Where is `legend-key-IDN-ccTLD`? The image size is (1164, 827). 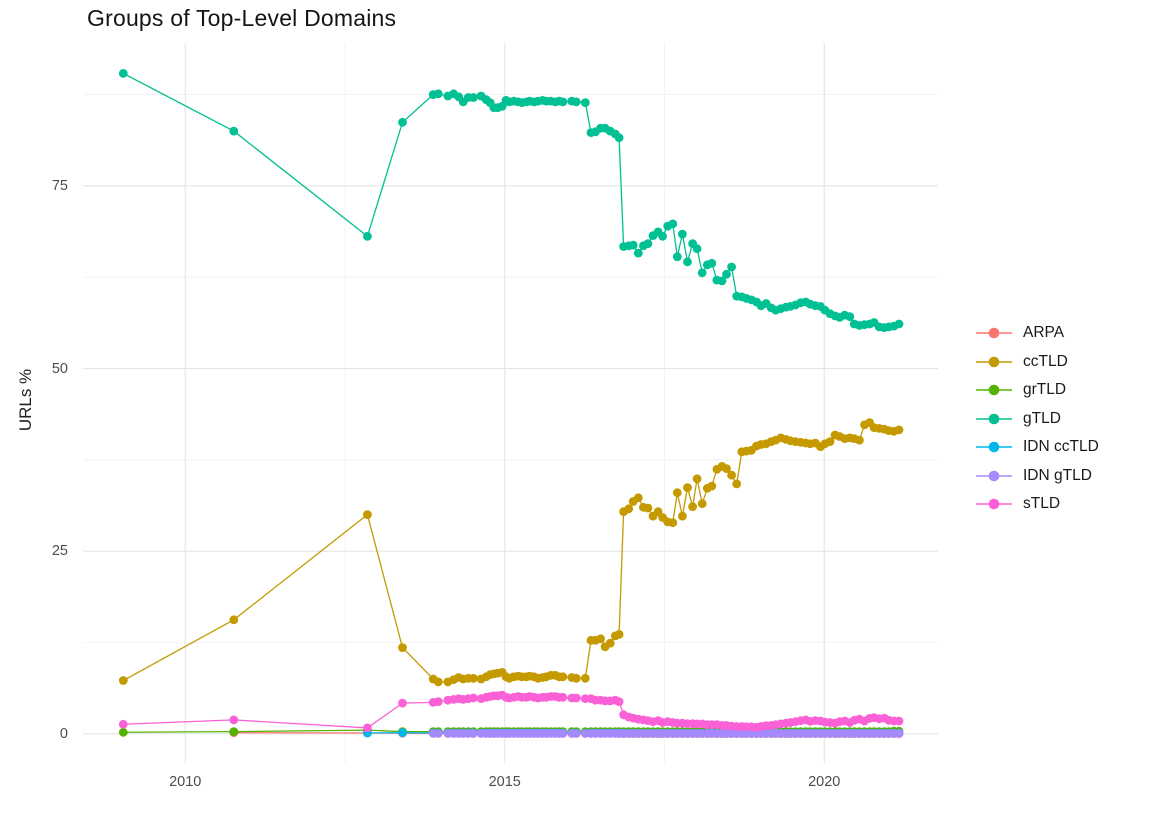
legend-key-IDN-ccTLD is located at coordinates (994, 447).